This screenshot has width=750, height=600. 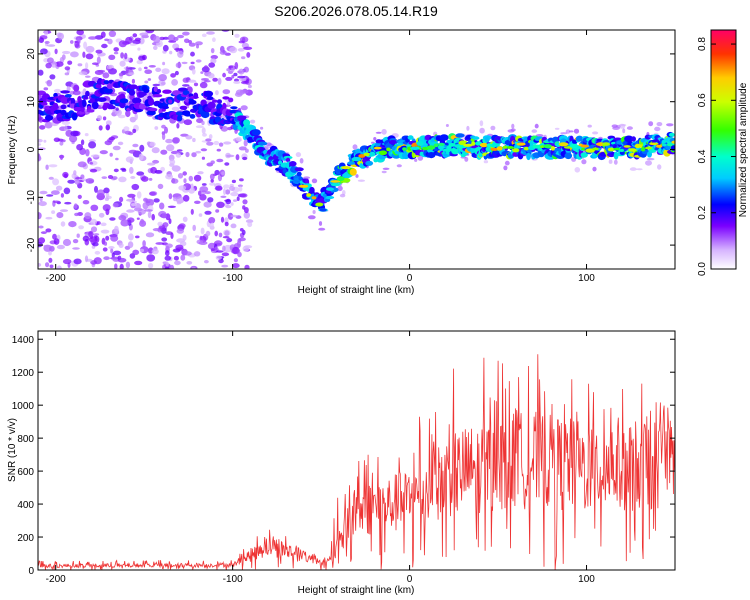 I want to click on spectrogram-x-label: Height of straight line (km), so click(x=356, y=290).